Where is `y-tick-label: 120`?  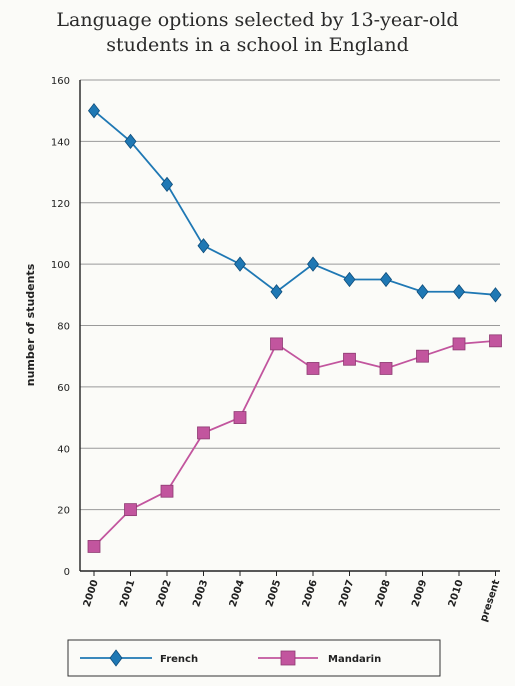 y-tick-label: 120 is located at coordinates (60, 204).